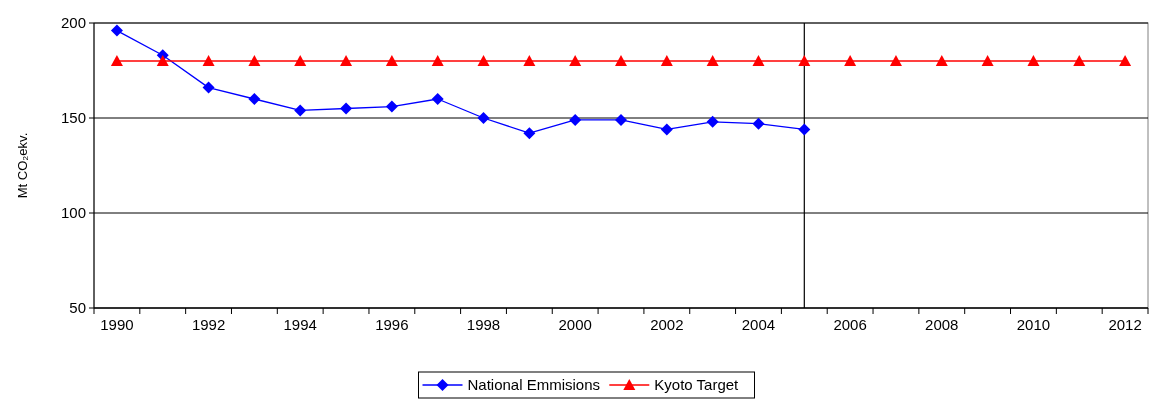 Image resolution: width=1157 pixels, height=410 pixels. Describe the element at coordinates (73, 23) in the screenshot. I see `y-tick-label: 200` at that location.